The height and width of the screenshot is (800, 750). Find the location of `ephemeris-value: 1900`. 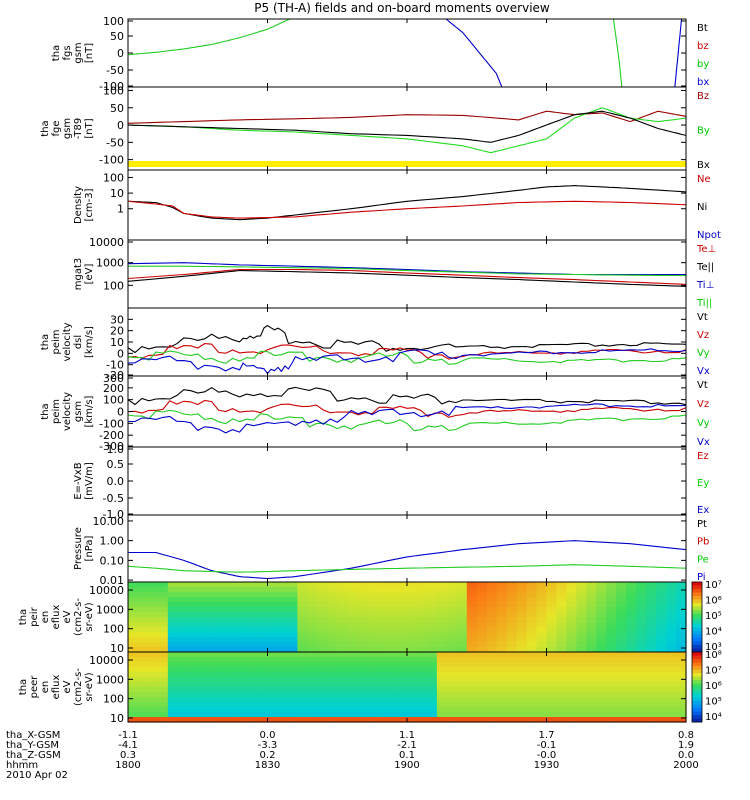

ephemeris-value: 1900 is located at coordinates (406, 765).